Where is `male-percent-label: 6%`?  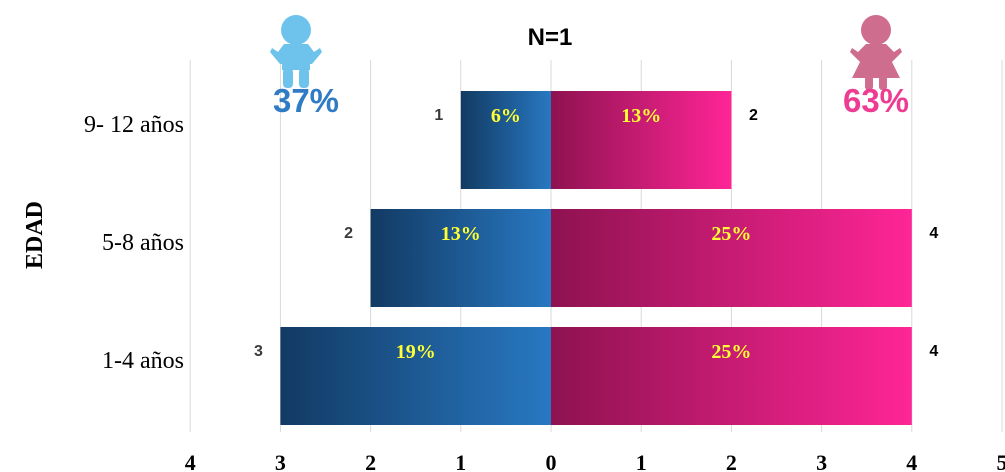
male-percent-label: 6% is located at coordinates (506, 116).